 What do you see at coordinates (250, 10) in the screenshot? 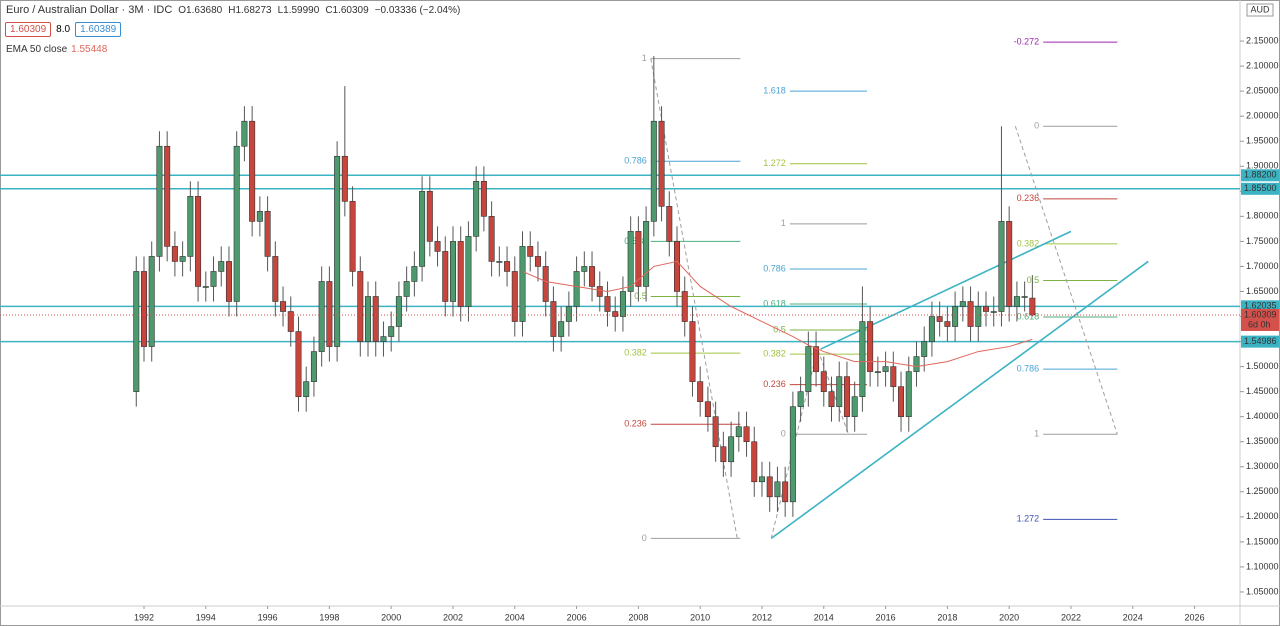
I see `ohlc-high: H1.68273` at bounding box center [250, 10].